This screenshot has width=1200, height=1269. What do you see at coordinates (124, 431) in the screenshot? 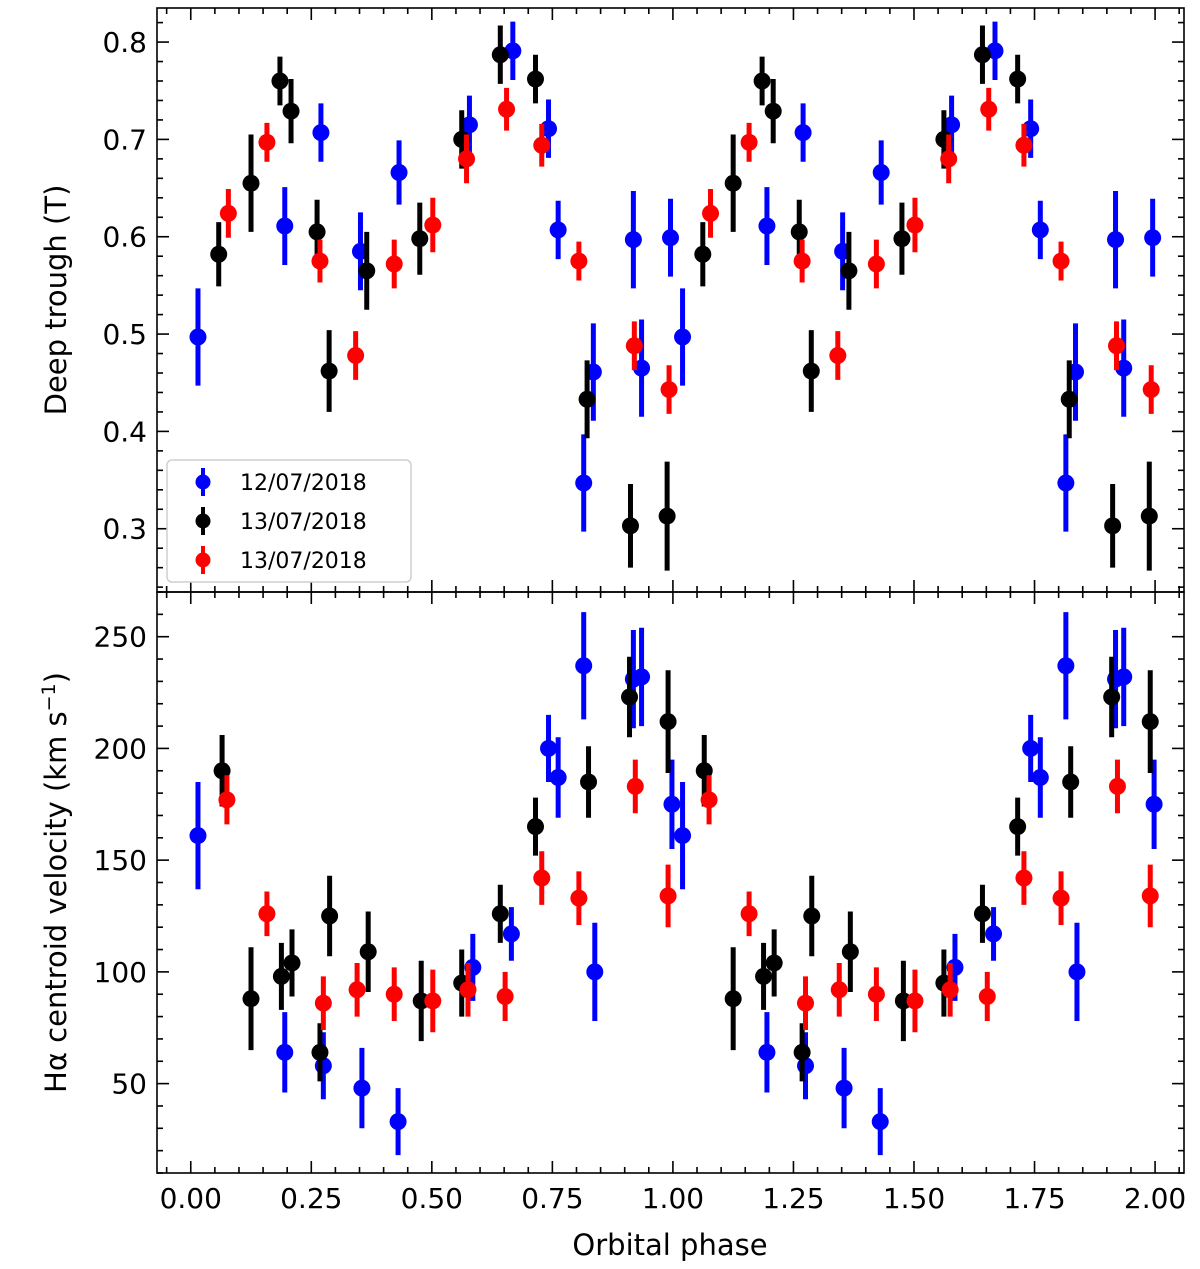
I see `deep-trough-y-tick-label: 0.4` at bounding box center [124, 431].